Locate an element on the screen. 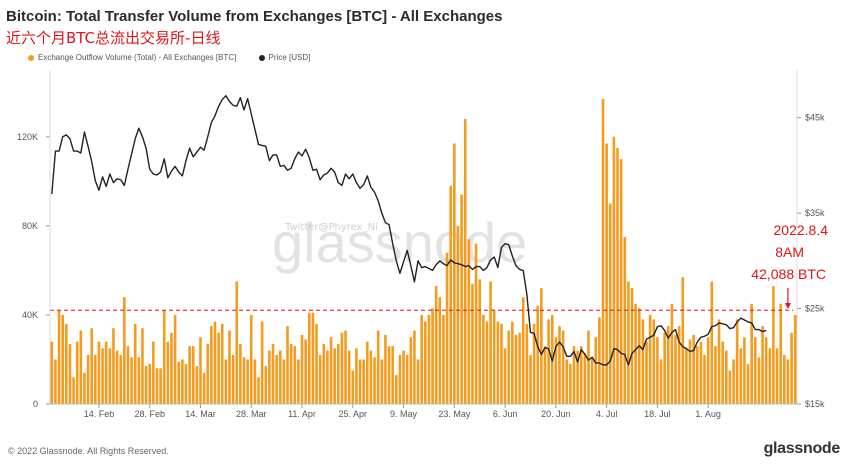 This screenshot has height=468, width=852. legend-item-price: Price [USD] is located at coordinates (284, 57).